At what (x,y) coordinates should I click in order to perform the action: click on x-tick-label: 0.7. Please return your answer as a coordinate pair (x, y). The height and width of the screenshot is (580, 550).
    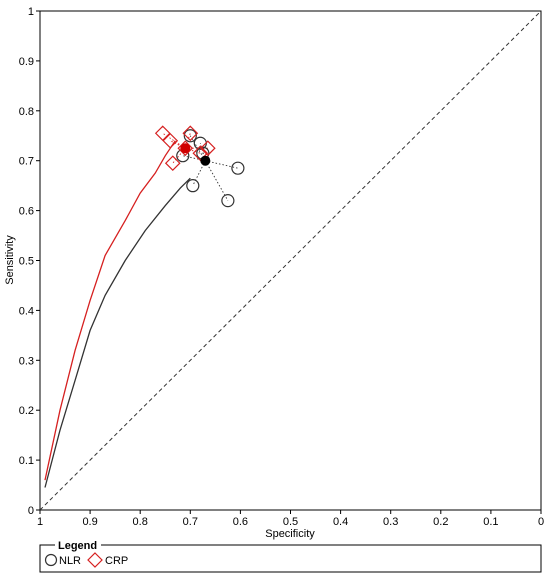
    Looking at the image, I should click on (190, 522).